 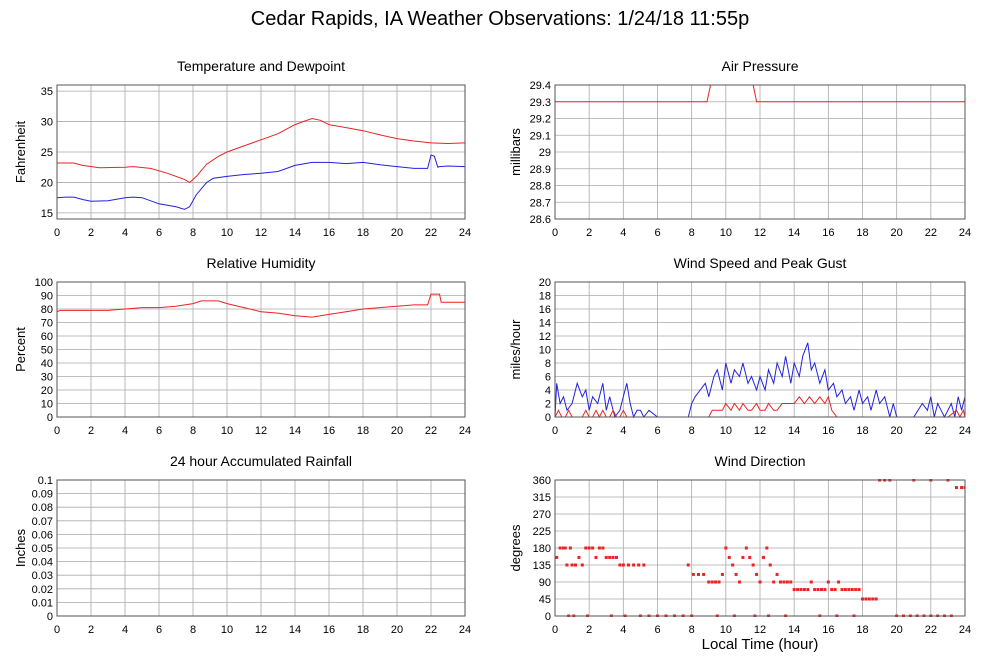 I want to click on y-tick-label: 29, so click(x=545, y=153).